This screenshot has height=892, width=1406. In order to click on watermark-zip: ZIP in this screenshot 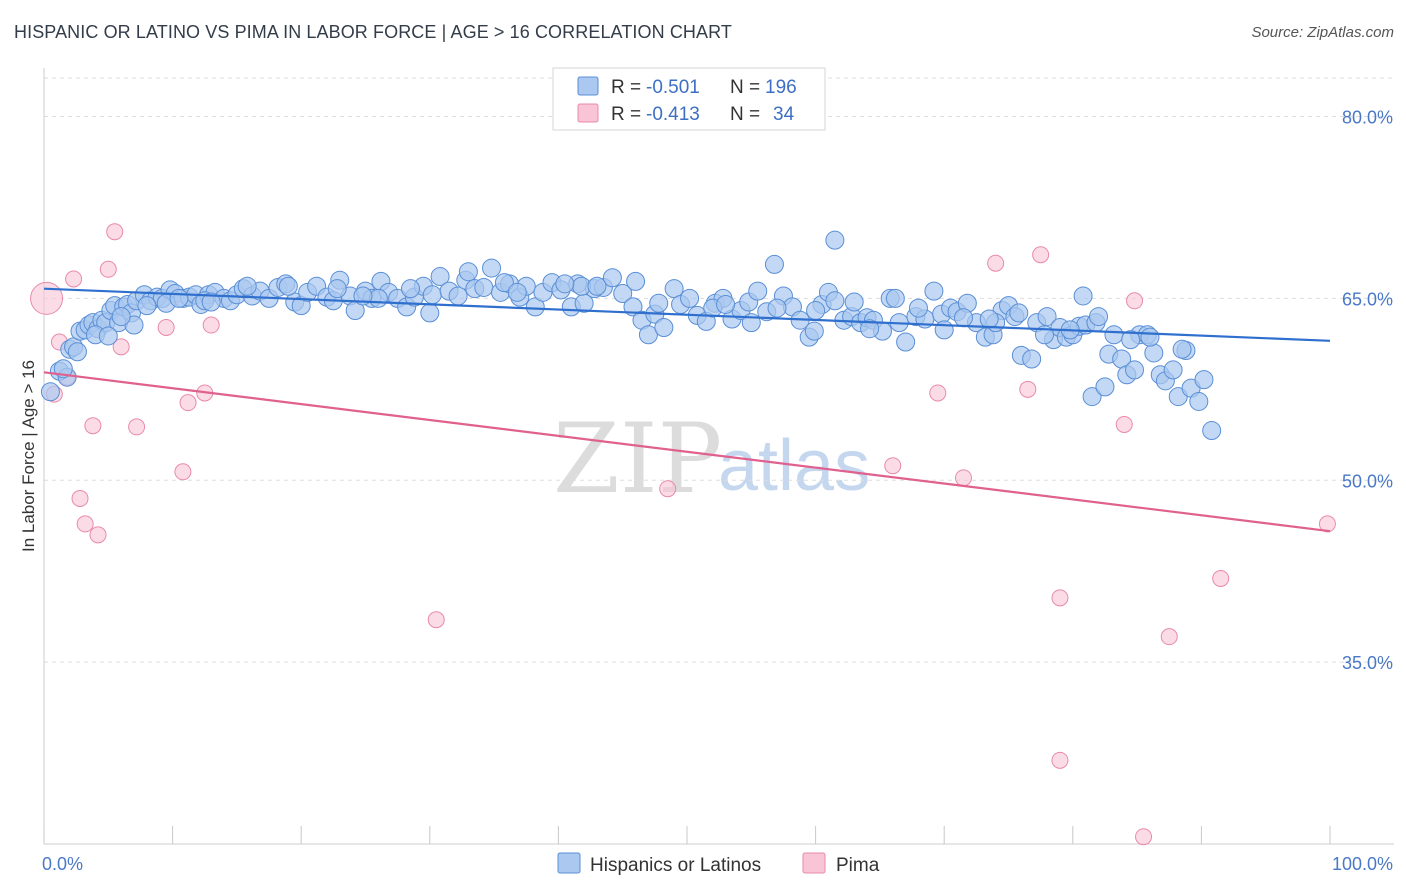, I will do `click(637, 459)`.